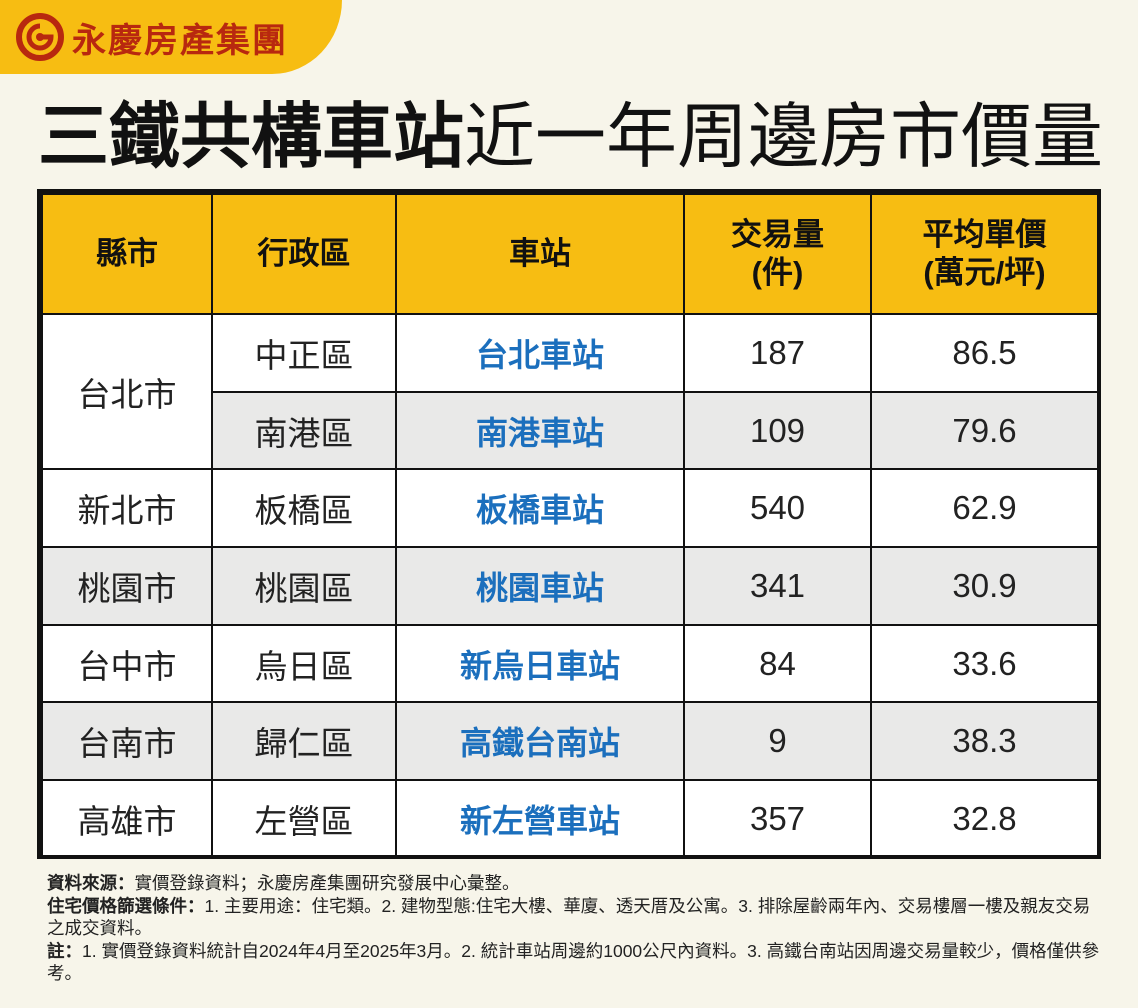 This screenshot has width=1138, height=1008. I want to click on county-cell: 新北市, so click(127, 508).